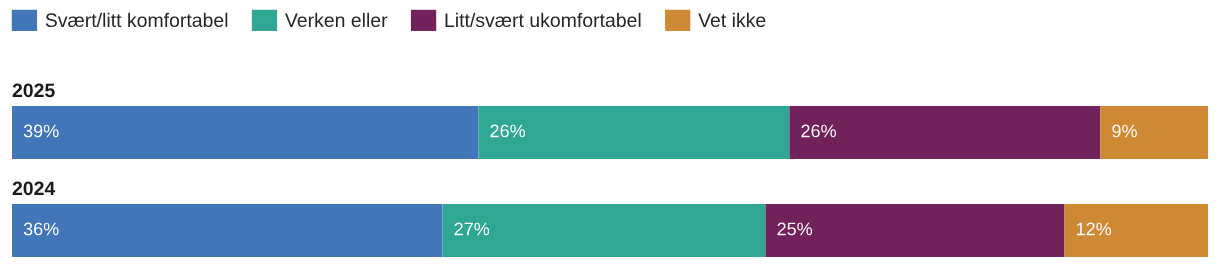 The image size is (1220, 270). Describe the element at coordinates (34, 188) in the screenshot. I see `y-tick-label: 2024` at that location.